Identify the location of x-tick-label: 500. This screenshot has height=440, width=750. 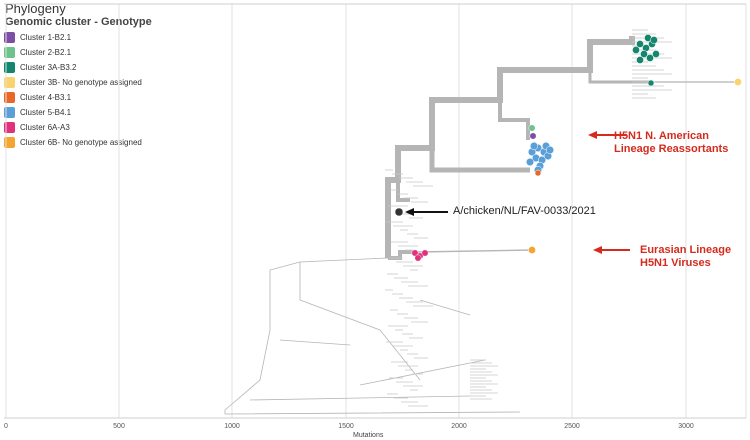
(119, 426).